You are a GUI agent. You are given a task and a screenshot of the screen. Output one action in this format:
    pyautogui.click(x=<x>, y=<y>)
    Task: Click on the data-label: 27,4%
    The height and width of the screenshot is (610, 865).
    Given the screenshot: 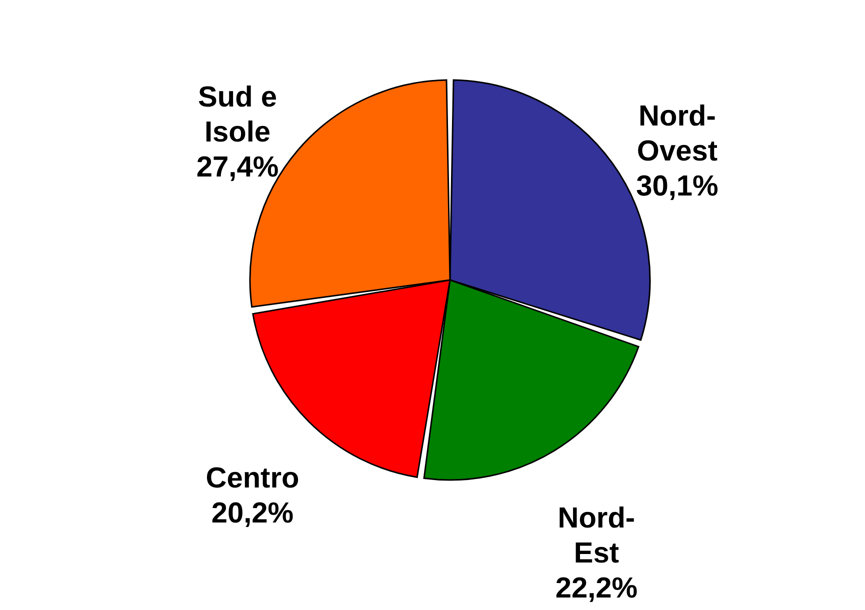 What is the action you would take?
    pyautogui.click(x=237, y=168)
    